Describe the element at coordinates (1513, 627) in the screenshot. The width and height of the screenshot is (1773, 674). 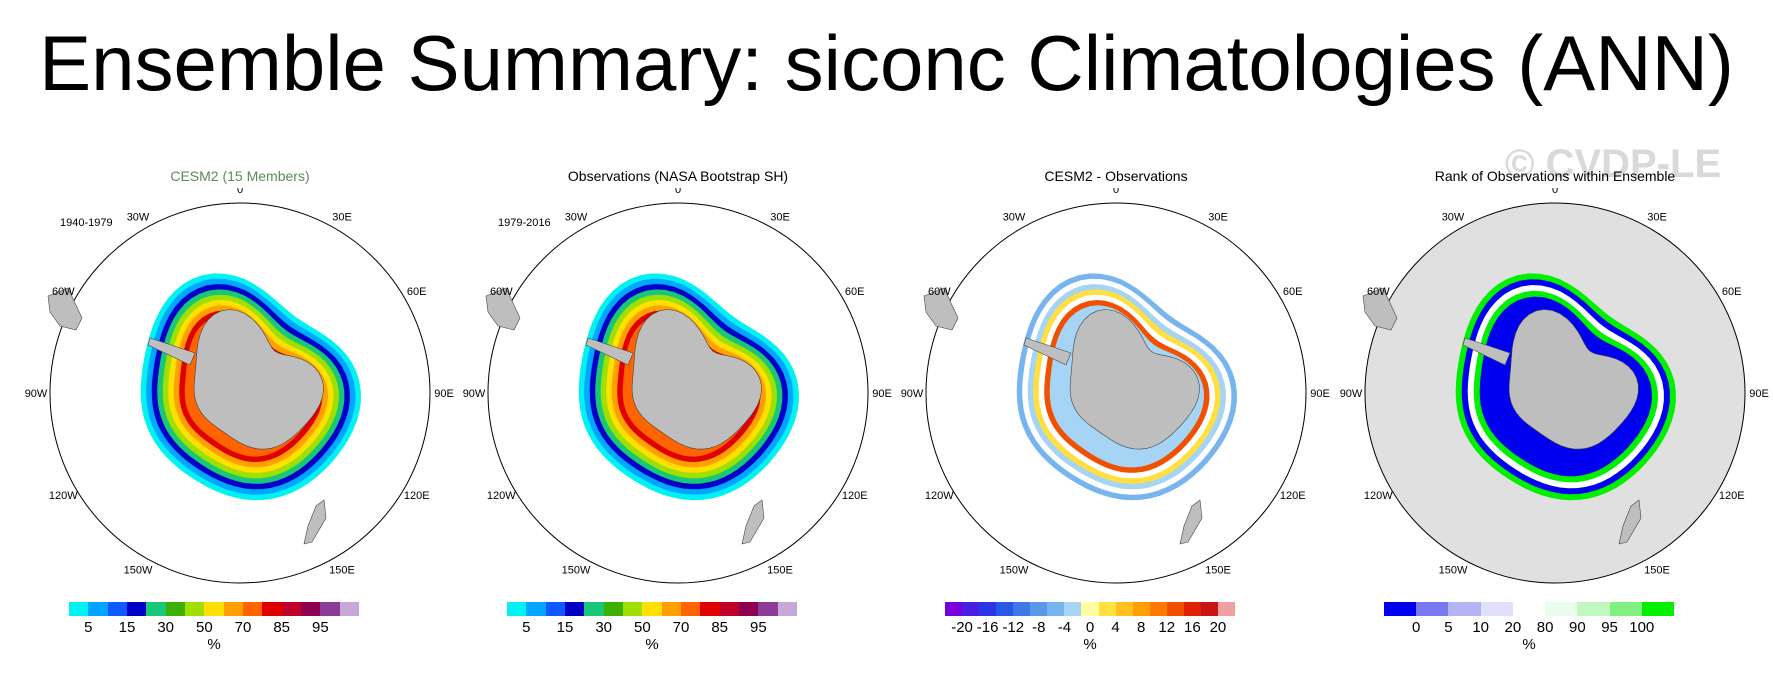
I see `colorbar-tick-label: 20` at that location.